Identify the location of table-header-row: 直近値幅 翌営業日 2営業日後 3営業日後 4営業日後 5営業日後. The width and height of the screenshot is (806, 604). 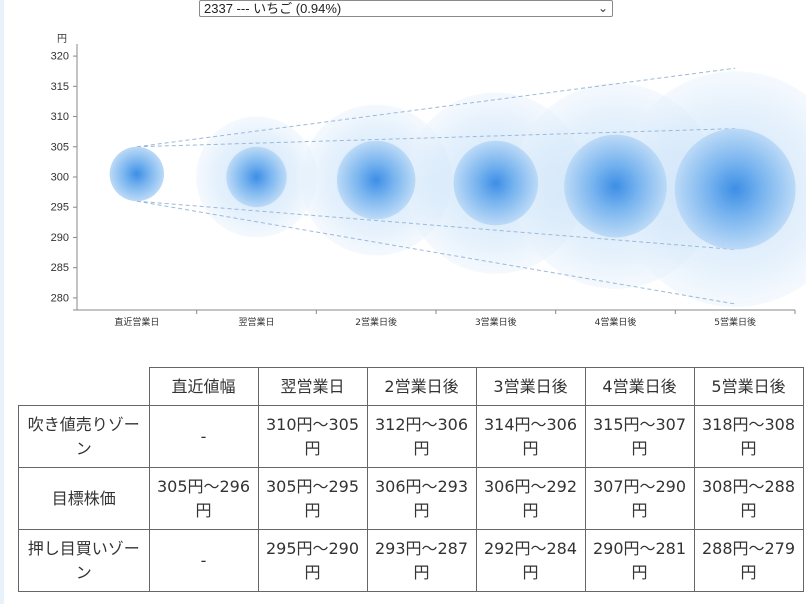
(411, 386).